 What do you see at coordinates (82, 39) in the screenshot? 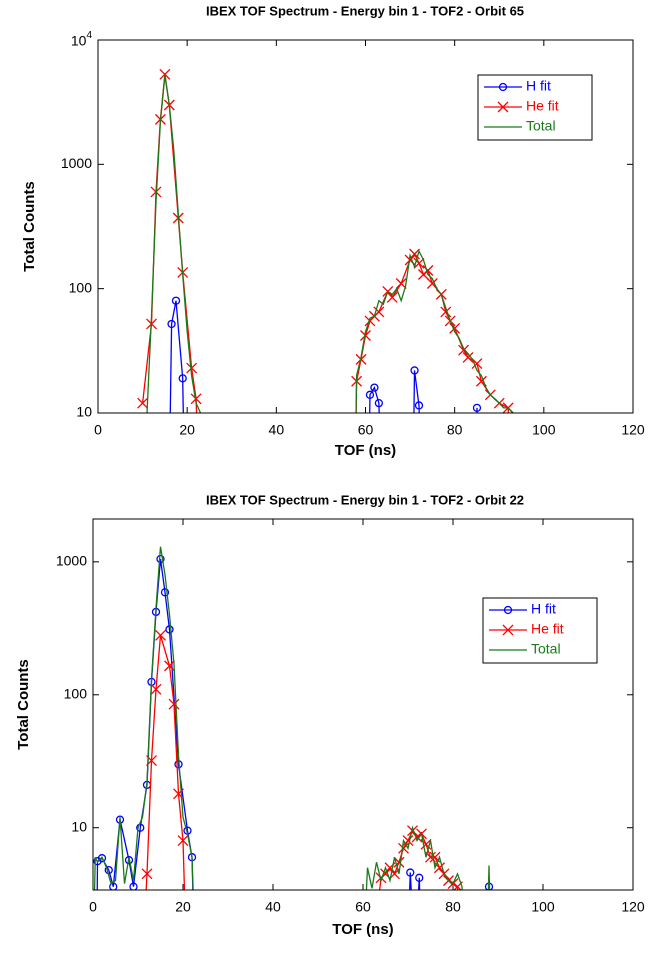
I see `y-tick-label: 10⁴` at bounding box center [82, 39].